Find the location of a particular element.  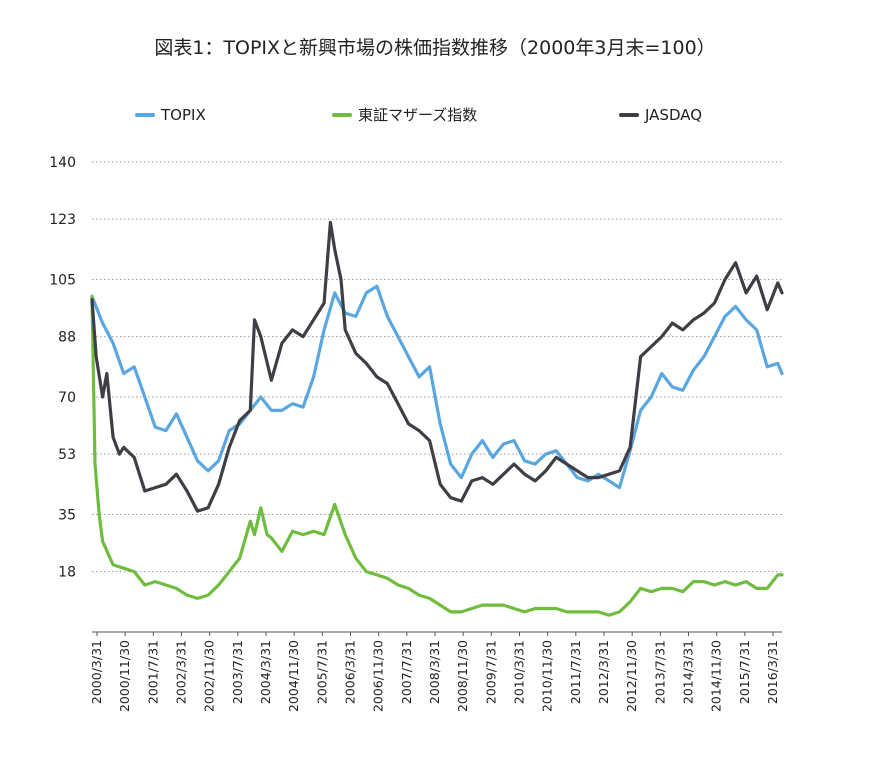

x-tick-label: 2013/7/31 is located at coordinates (659, 672).